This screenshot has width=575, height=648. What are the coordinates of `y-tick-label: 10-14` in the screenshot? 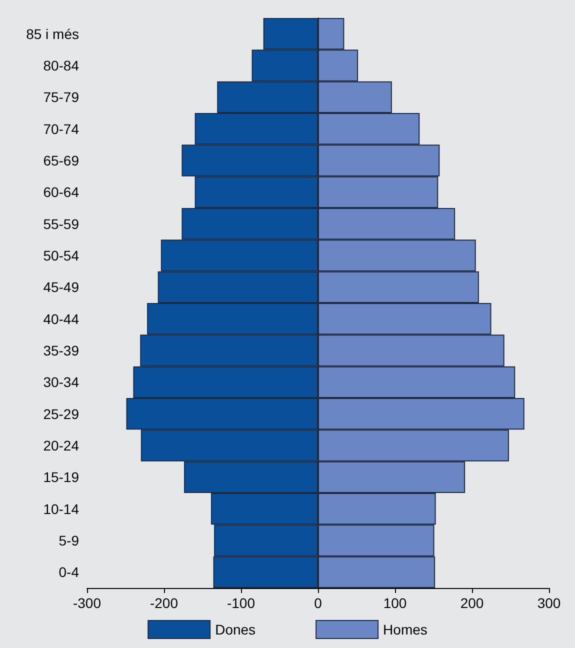 It's located at (61, 508).